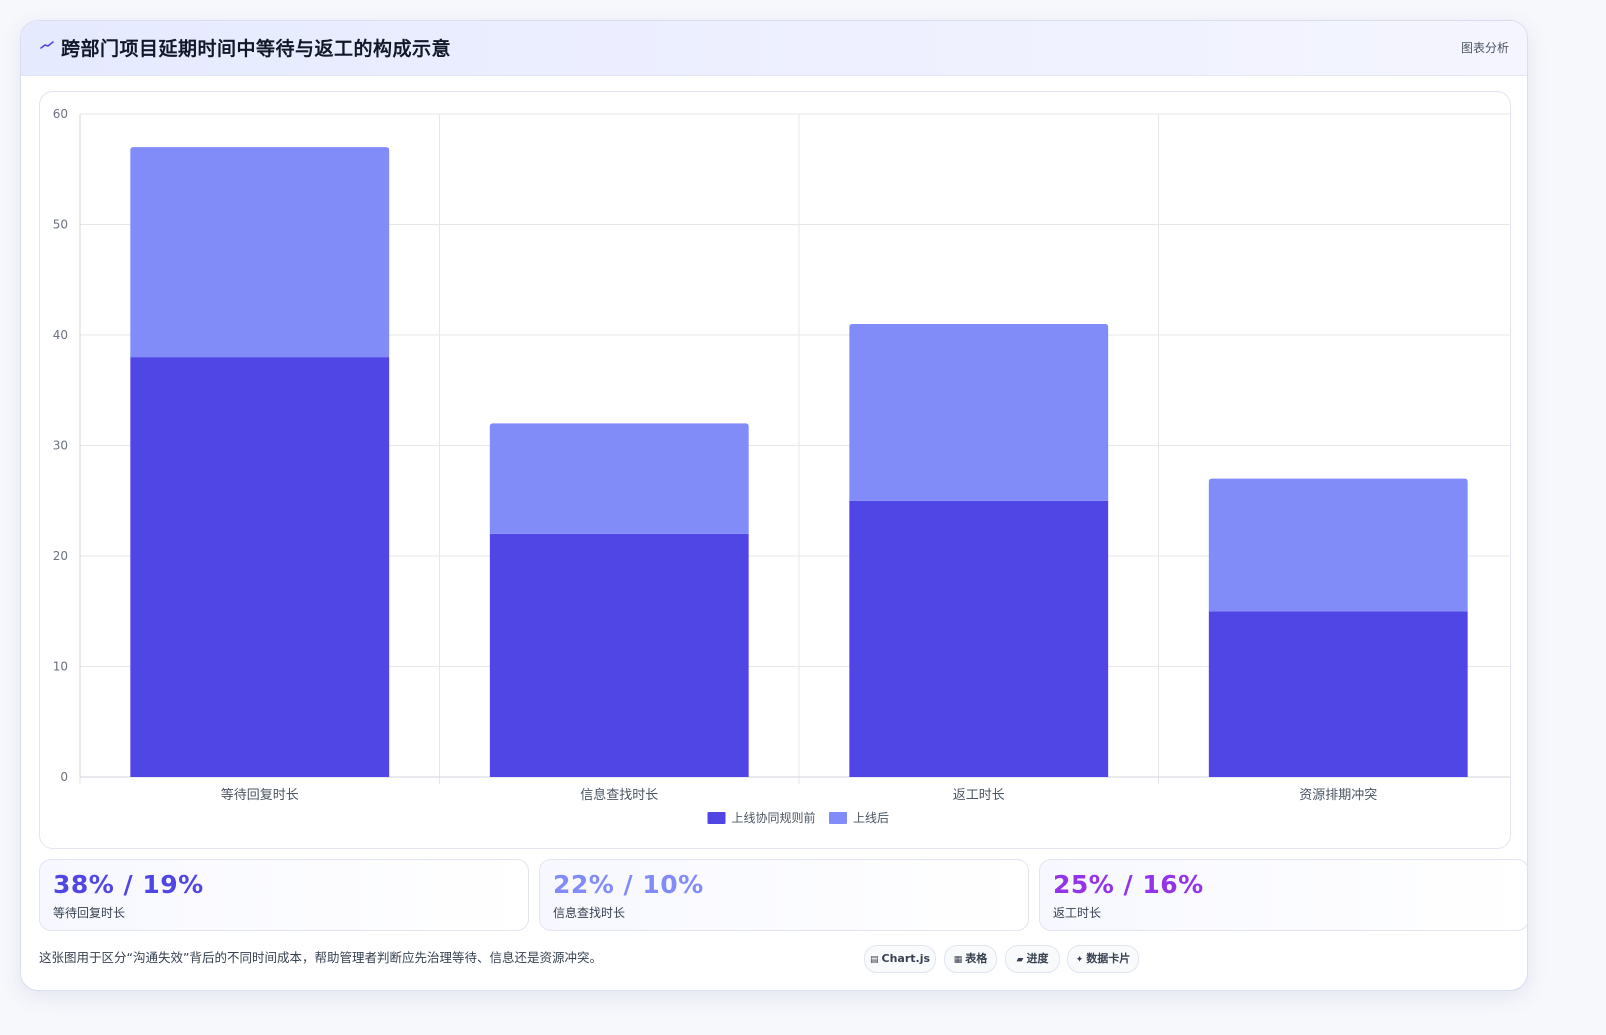 The width and height of the screenshot is (1606, 1035). I want to click on chart-analysis-tag: 图表分析, so click(1484, 48).